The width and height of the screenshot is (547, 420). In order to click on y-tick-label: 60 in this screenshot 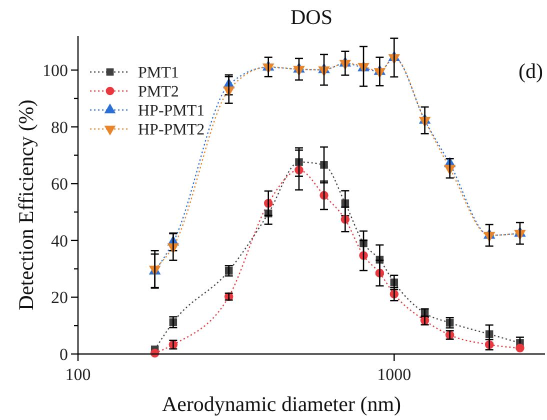, I will do `click(59, 184)`.